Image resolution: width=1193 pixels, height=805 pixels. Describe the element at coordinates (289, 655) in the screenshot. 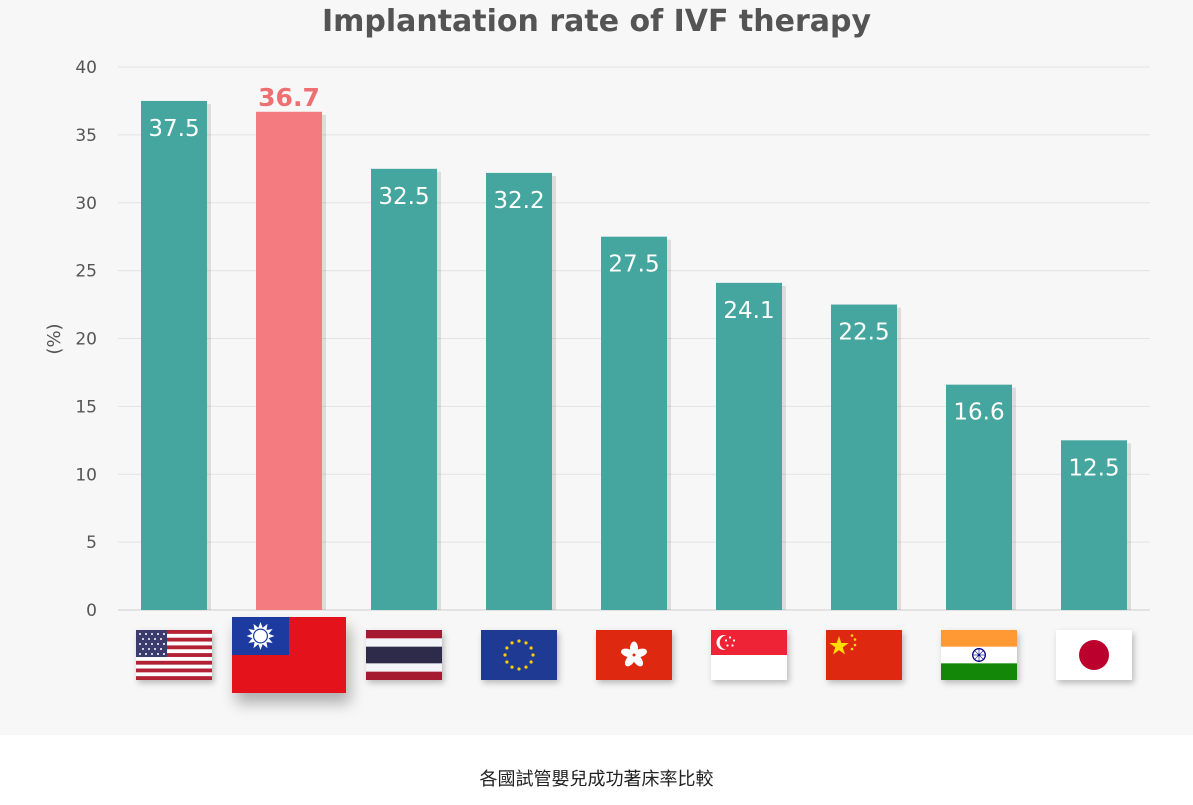

I see `taiwan-flag-icon` at that location.